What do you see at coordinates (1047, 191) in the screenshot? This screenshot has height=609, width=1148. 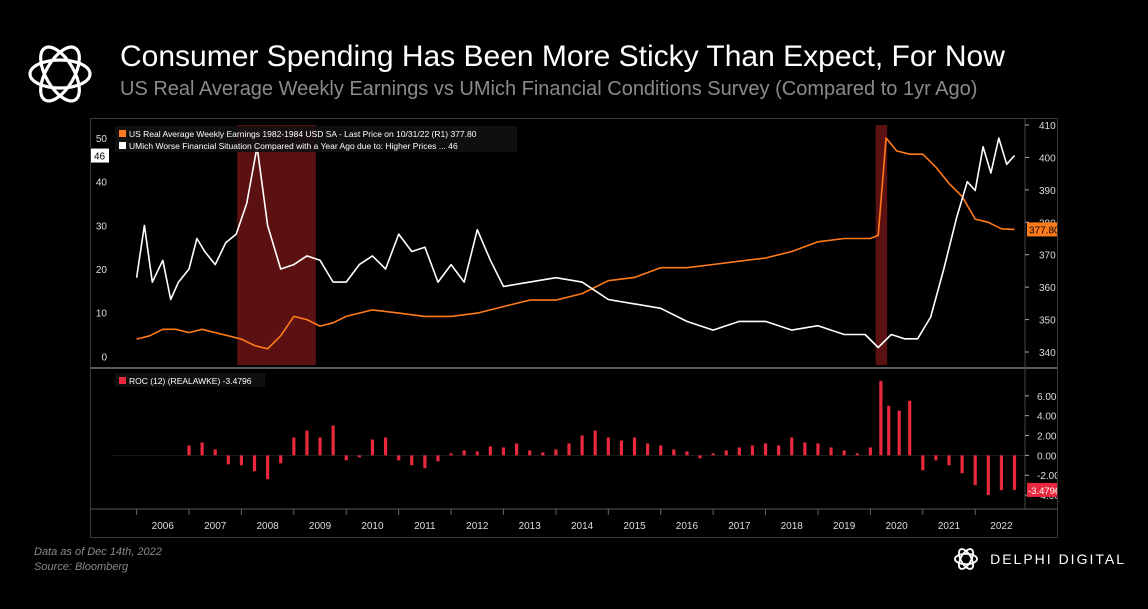 I see `right-tick-label: 390` at bounding box center [1047, 191].